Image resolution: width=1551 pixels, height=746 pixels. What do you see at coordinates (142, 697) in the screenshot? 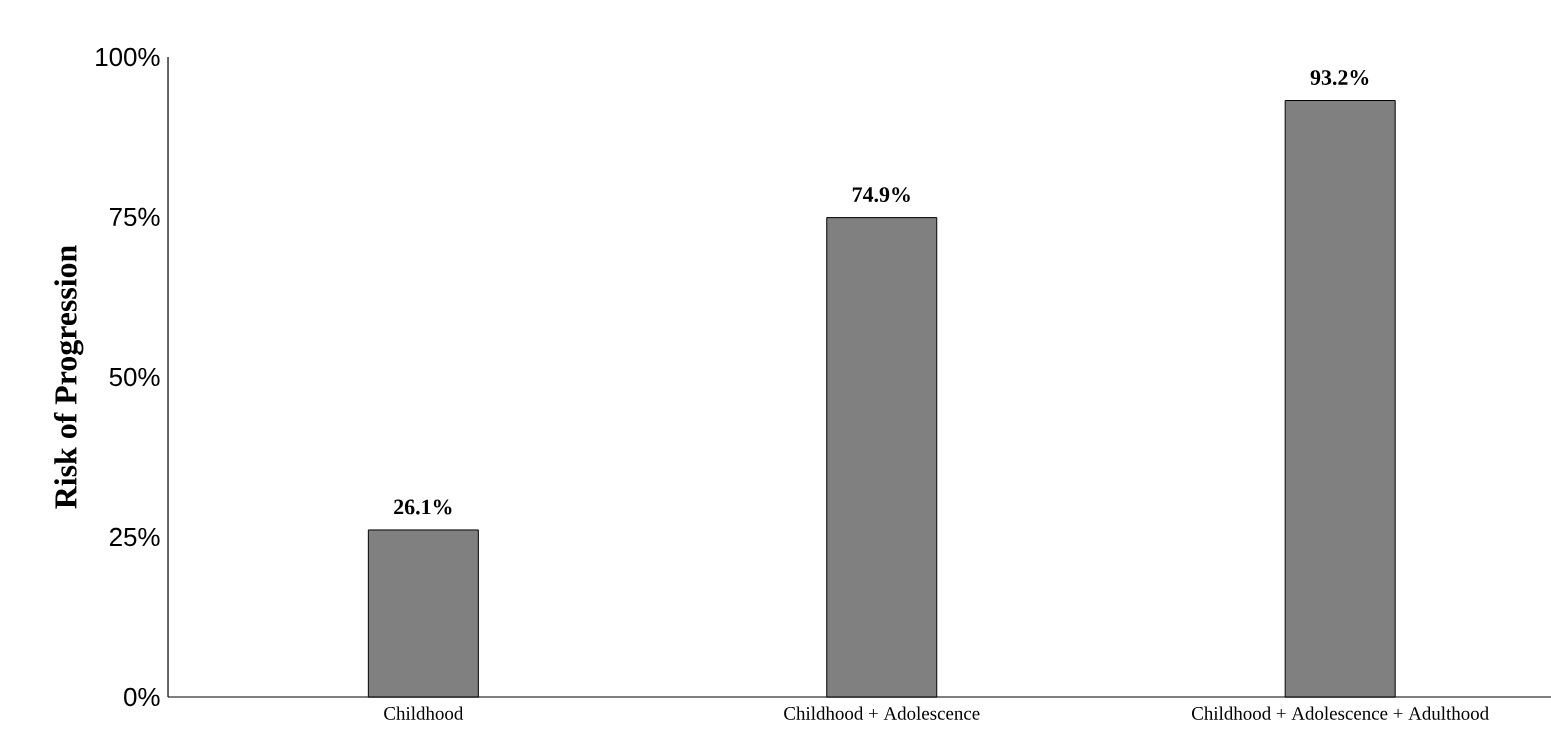
I see `y-tick-label: 0%` at bounding box center [142, 697].